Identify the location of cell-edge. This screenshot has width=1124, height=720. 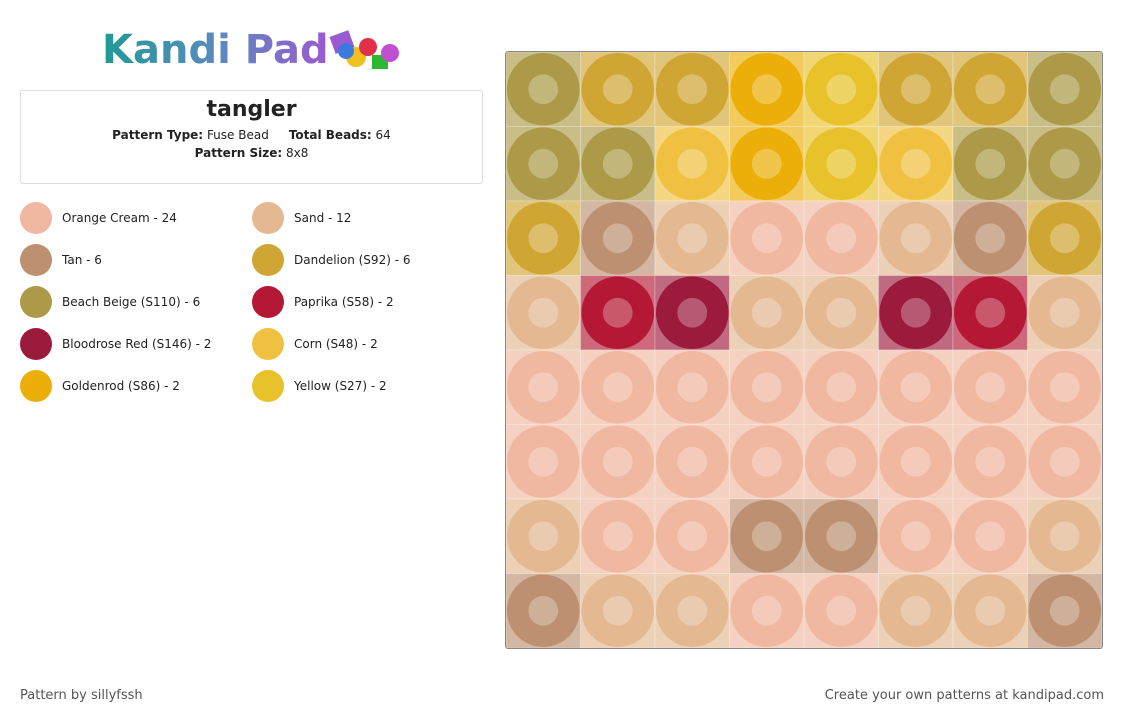
(1064, 610).